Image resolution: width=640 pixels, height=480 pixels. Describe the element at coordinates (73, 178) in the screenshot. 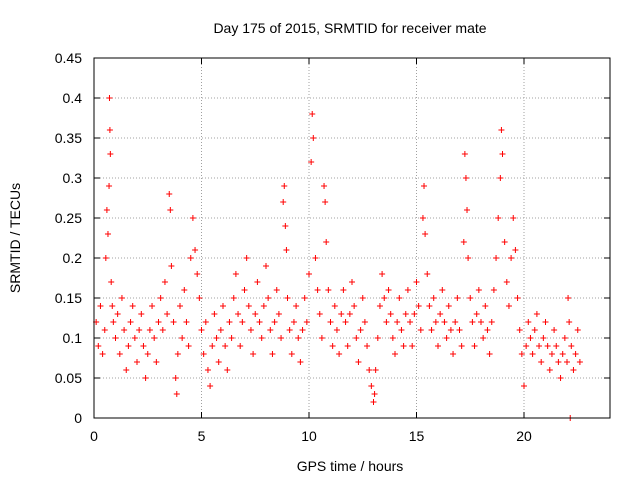

I see `y-tick-label: 0.3` at that location.